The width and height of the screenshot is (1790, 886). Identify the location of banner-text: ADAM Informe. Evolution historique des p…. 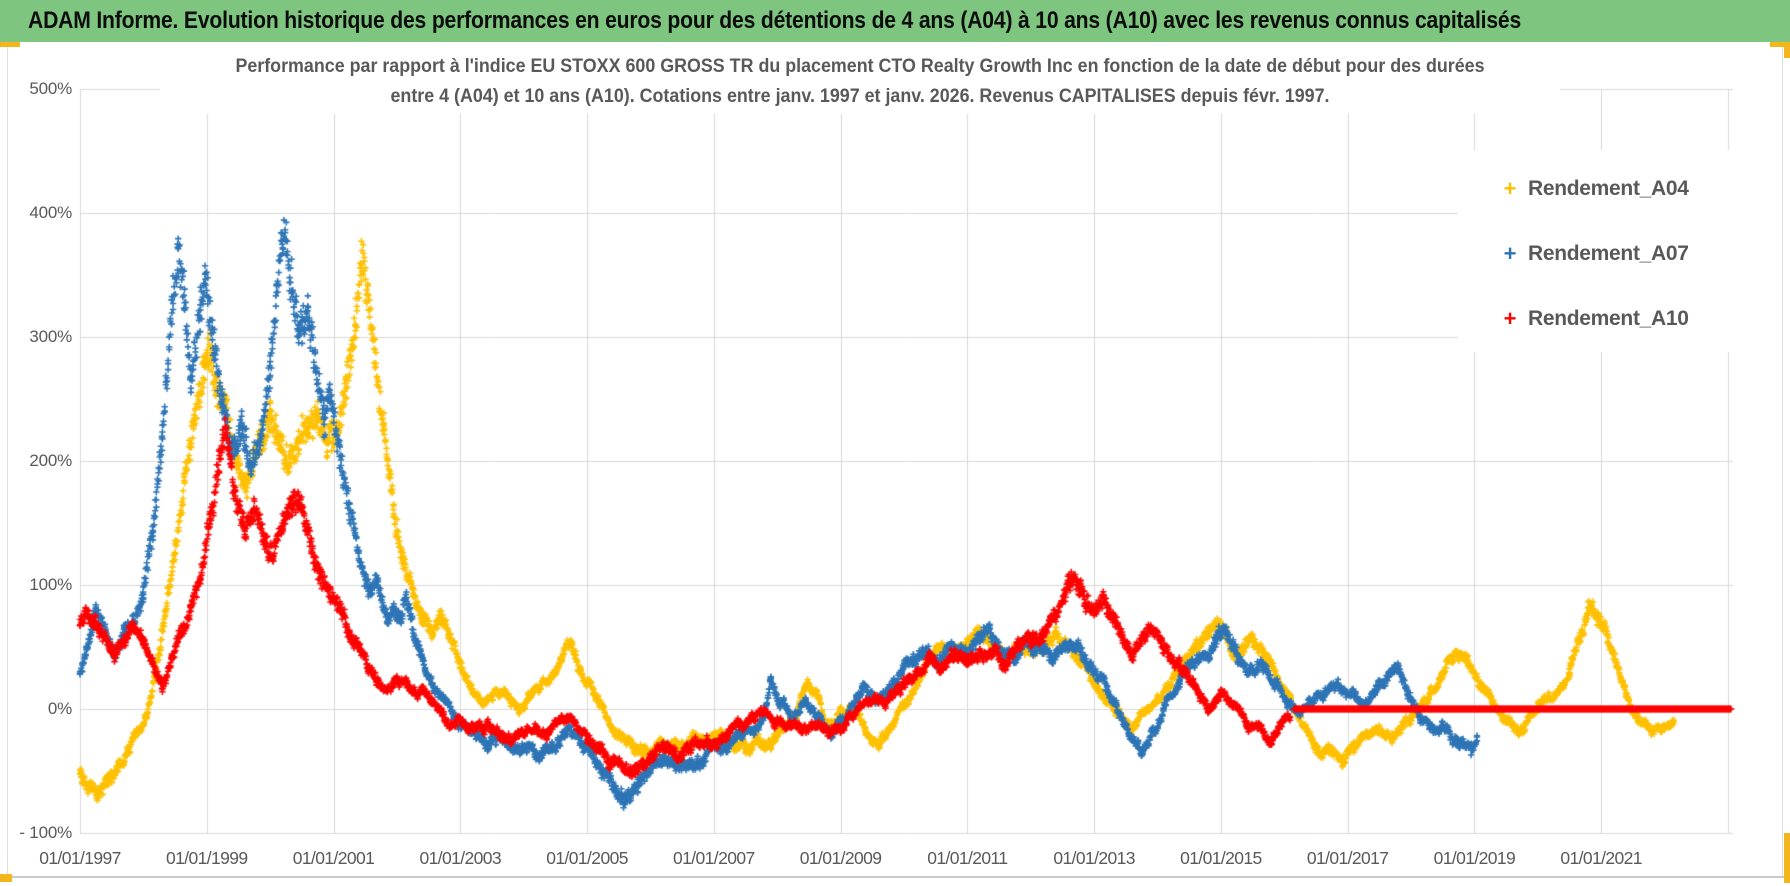
(775, 20).